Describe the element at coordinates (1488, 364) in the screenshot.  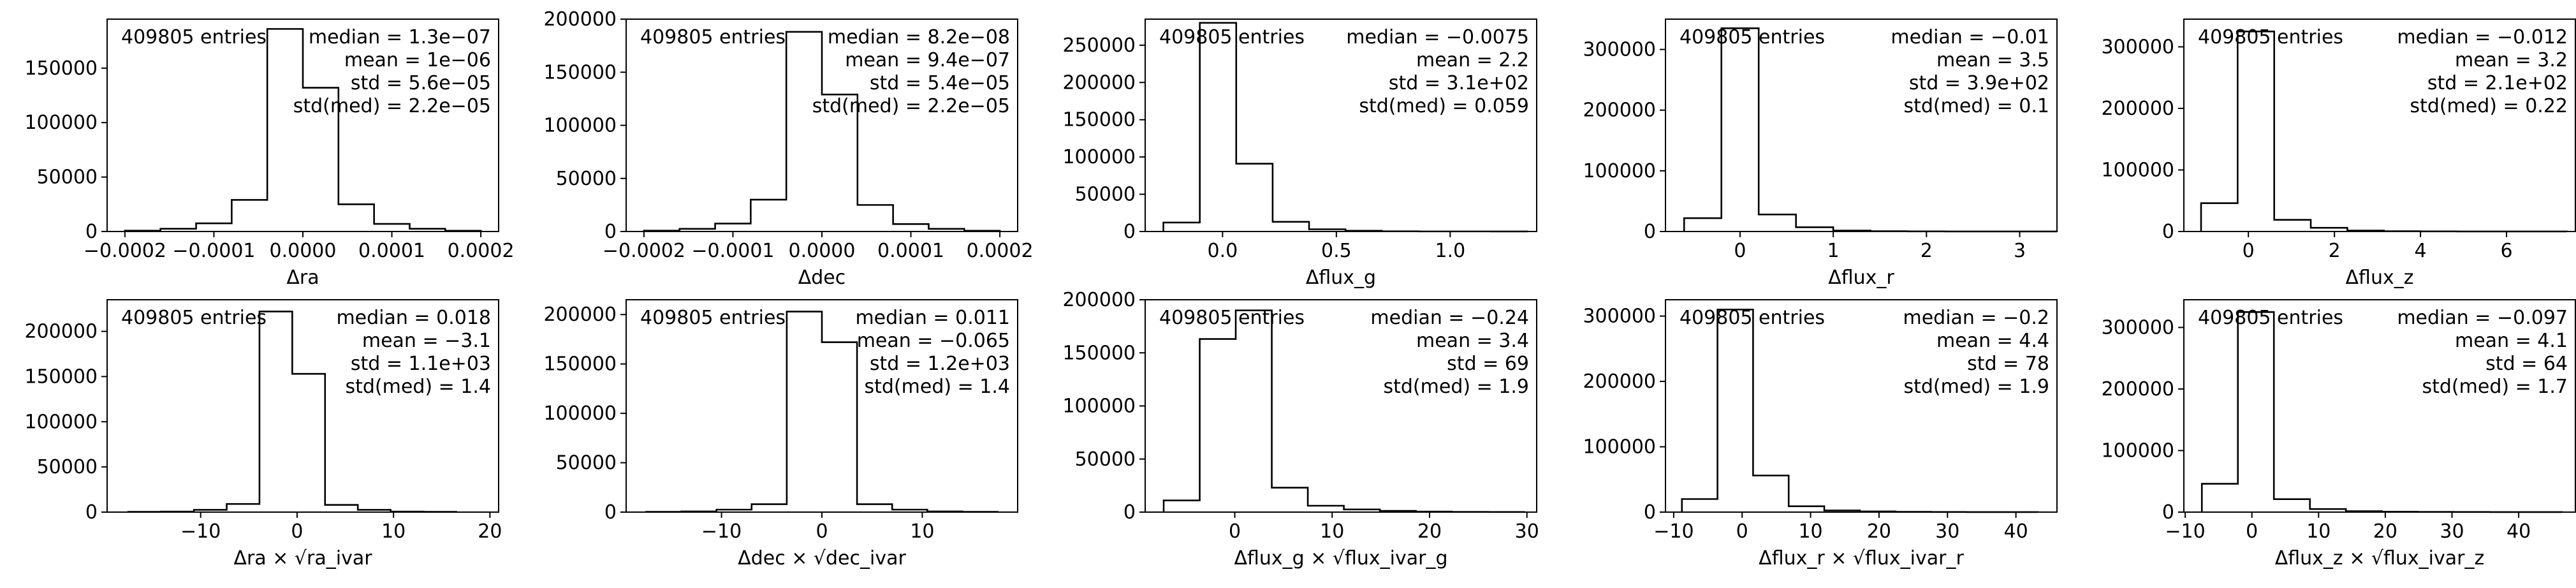
I see `stats-line: std = 69` at that location.